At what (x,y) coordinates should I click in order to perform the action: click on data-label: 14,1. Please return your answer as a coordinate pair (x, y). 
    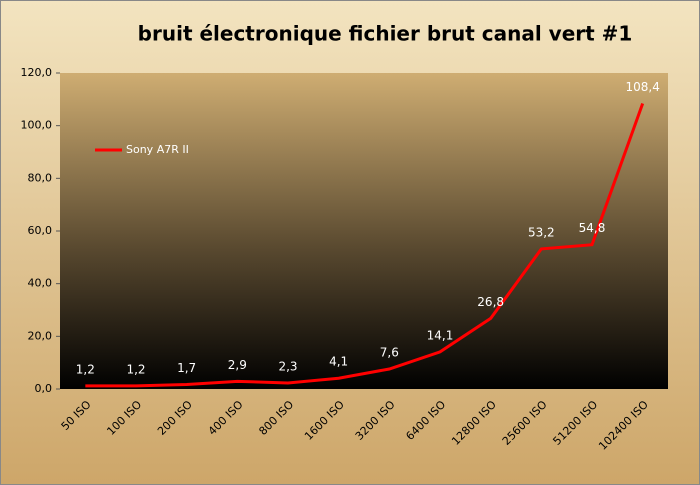
    Looking at the image, I should click on (440, 335).